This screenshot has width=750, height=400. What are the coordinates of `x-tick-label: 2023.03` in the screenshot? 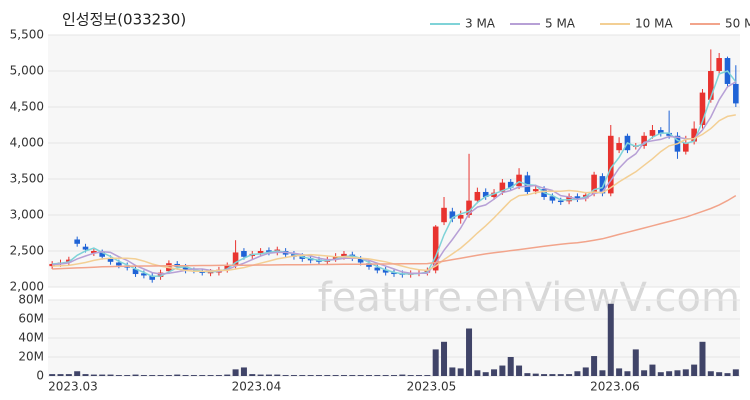 It's located at (73, 387).